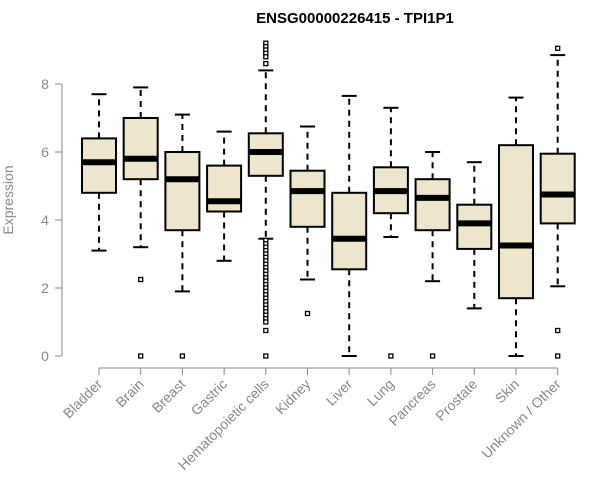 Image resolution: width=600 pixels, height=500 pixels. I want to click on x-tick-label: Skin, so click(507, 391).